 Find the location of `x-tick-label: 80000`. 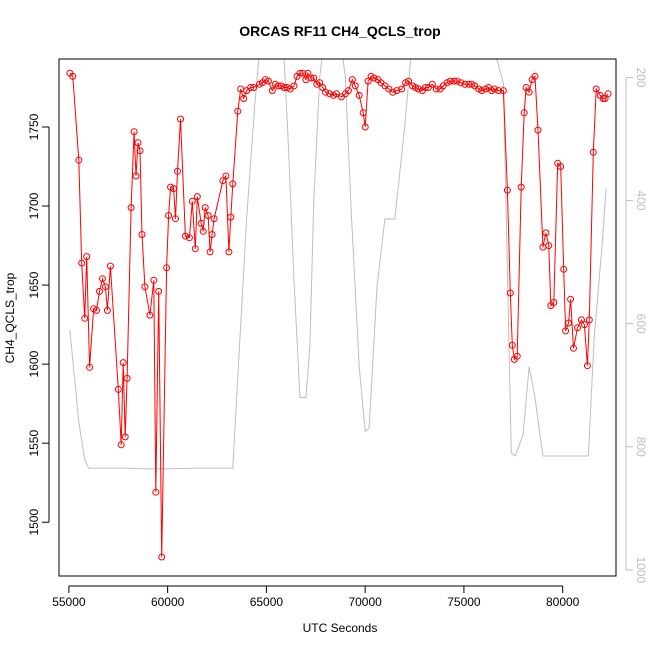

x-tick-label: 80000 is located at coordinates (563, 602).